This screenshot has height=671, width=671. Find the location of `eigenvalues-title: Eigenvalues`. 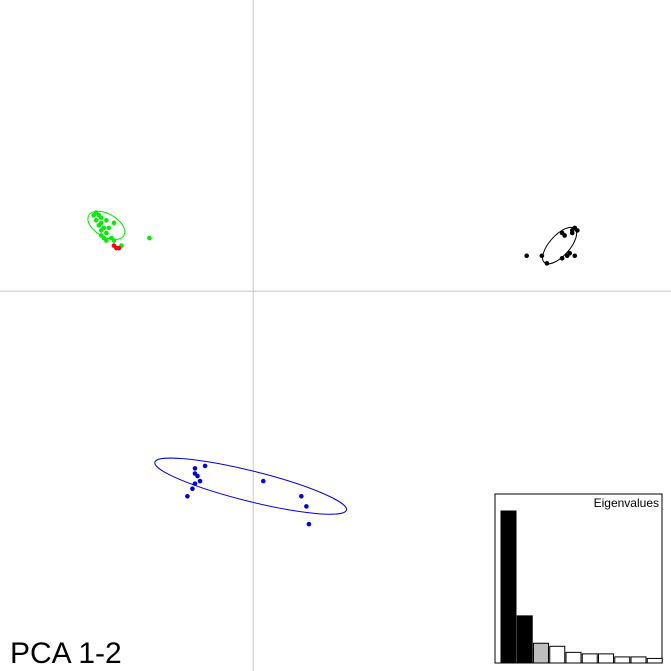

eigenvalues-title: Eigenvalues is located at coordinates (626, 503).